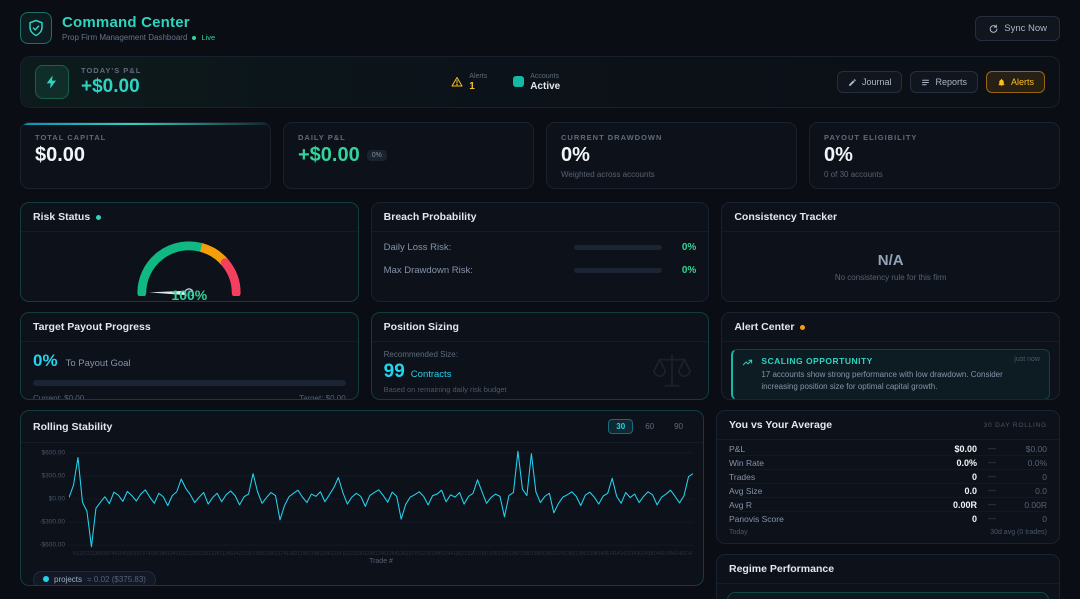  Describe the element at coordinates (406, 554) in the screenshot. I see `x-tick-label: 2621` at that location.